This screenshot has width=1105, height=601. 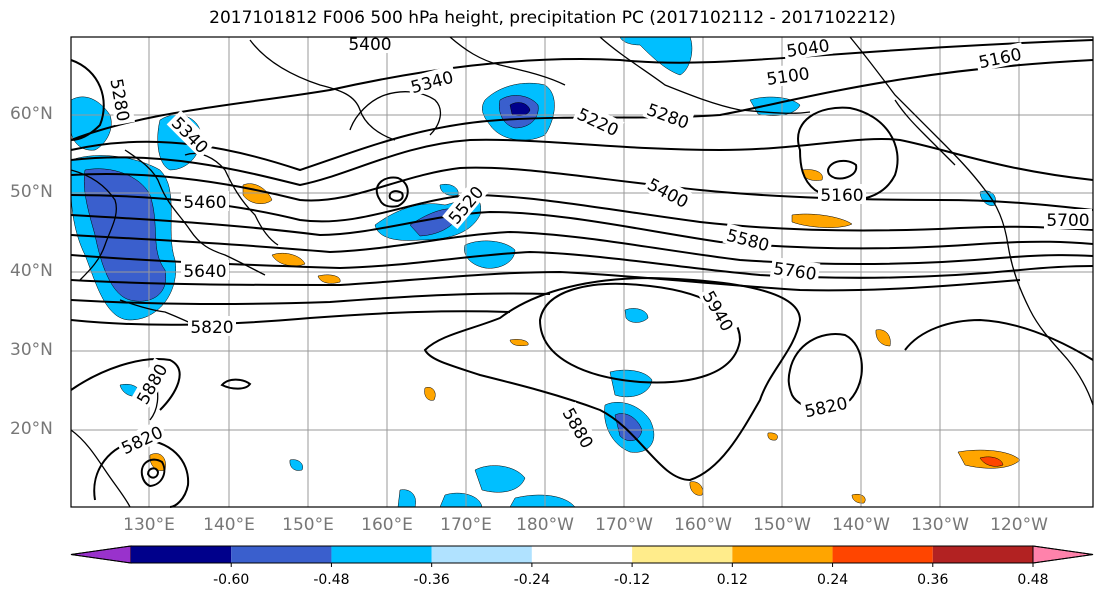 What do you see at coordinates (229, 525) in the screenshot?
I see `longitude-label: 140°E` at bounding box center [229, 525].